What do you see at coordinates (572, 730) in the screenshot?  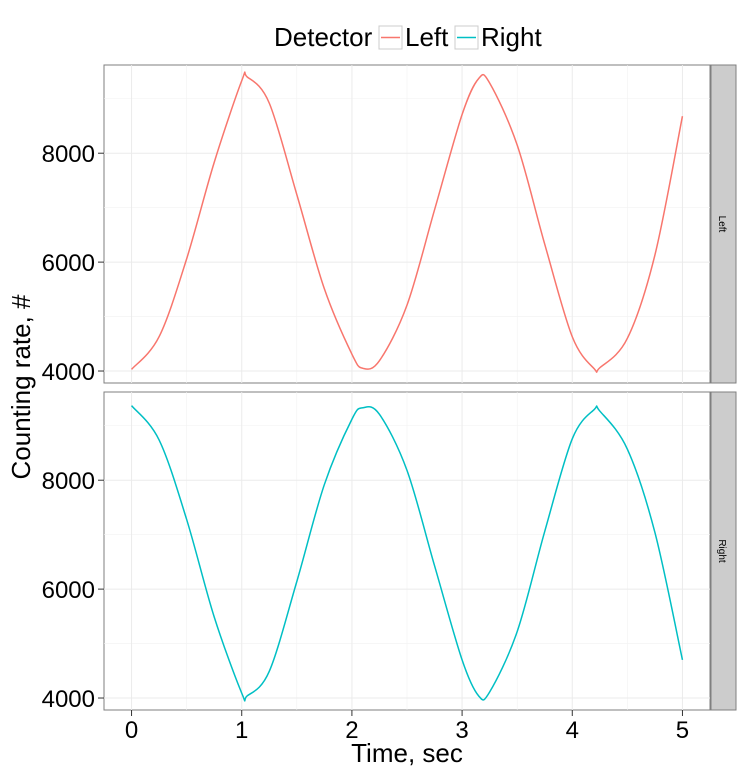 I see `x-tick-label: 4` at bounding box center [572, 730].